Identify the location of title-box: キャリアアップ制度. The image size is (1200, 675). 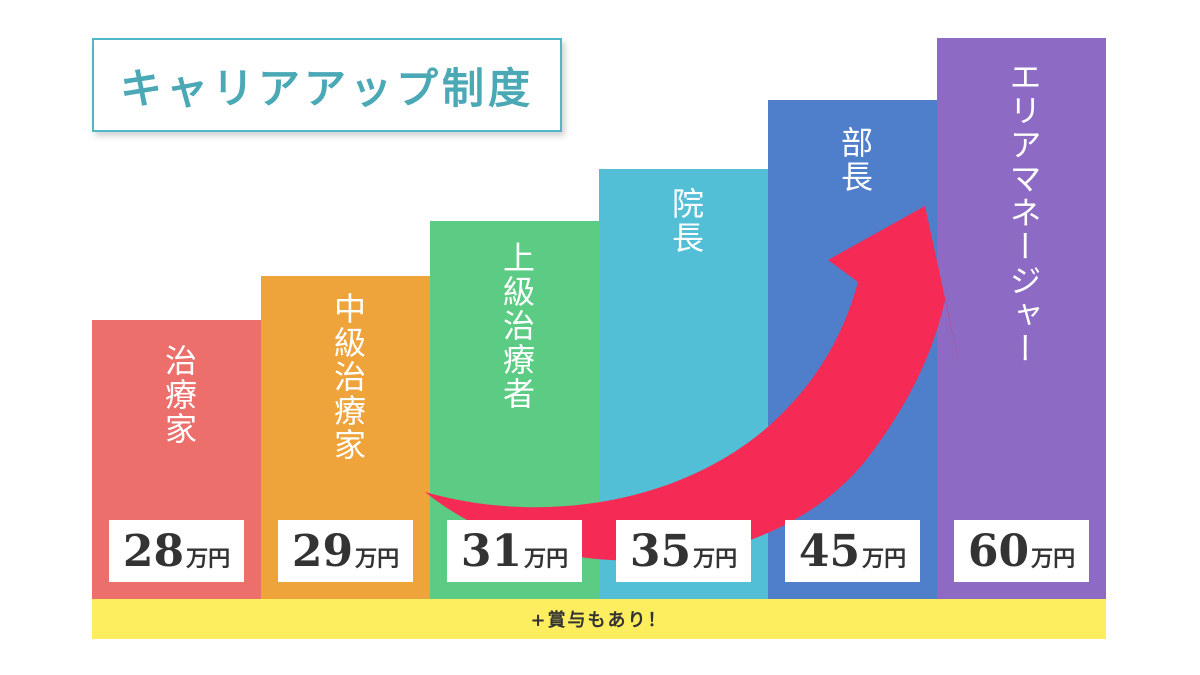
(327, 85).